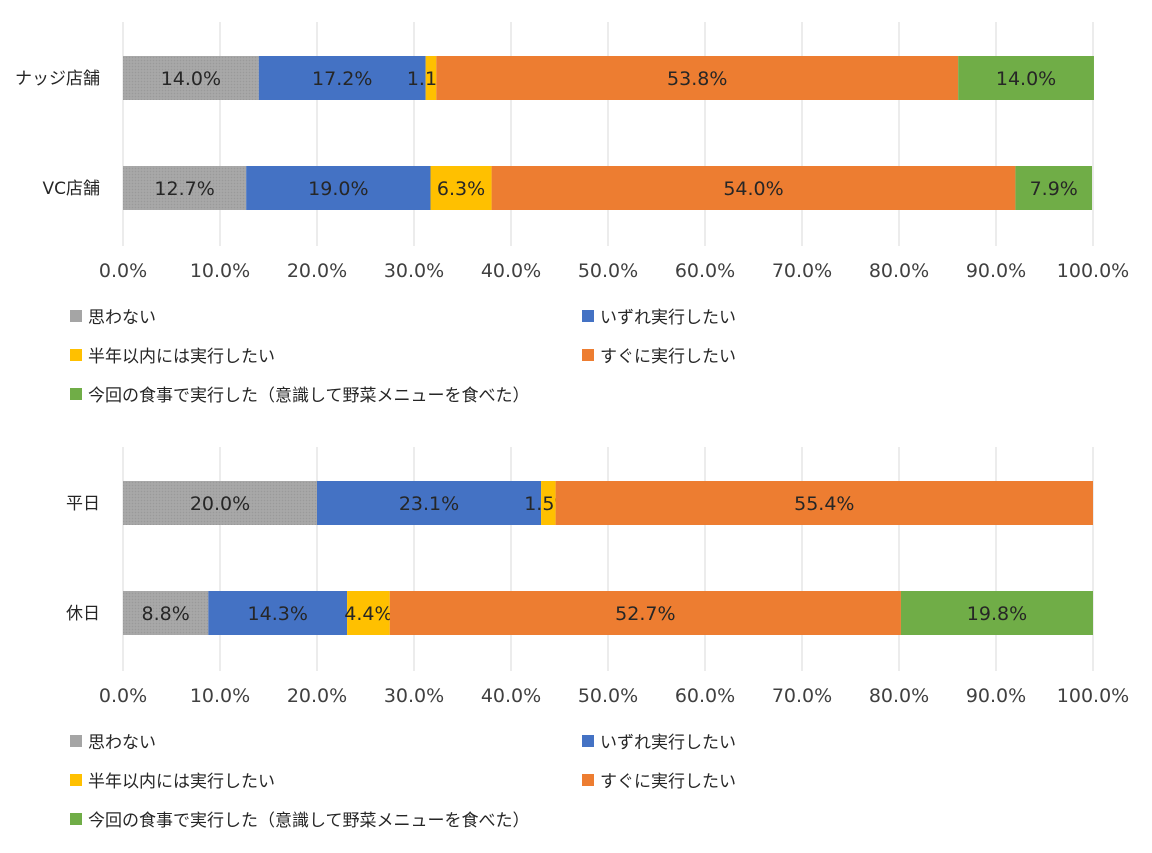 This screenshot has width=1152, height=853. I want to click on data-label: 23.1%, so click(429, 504).